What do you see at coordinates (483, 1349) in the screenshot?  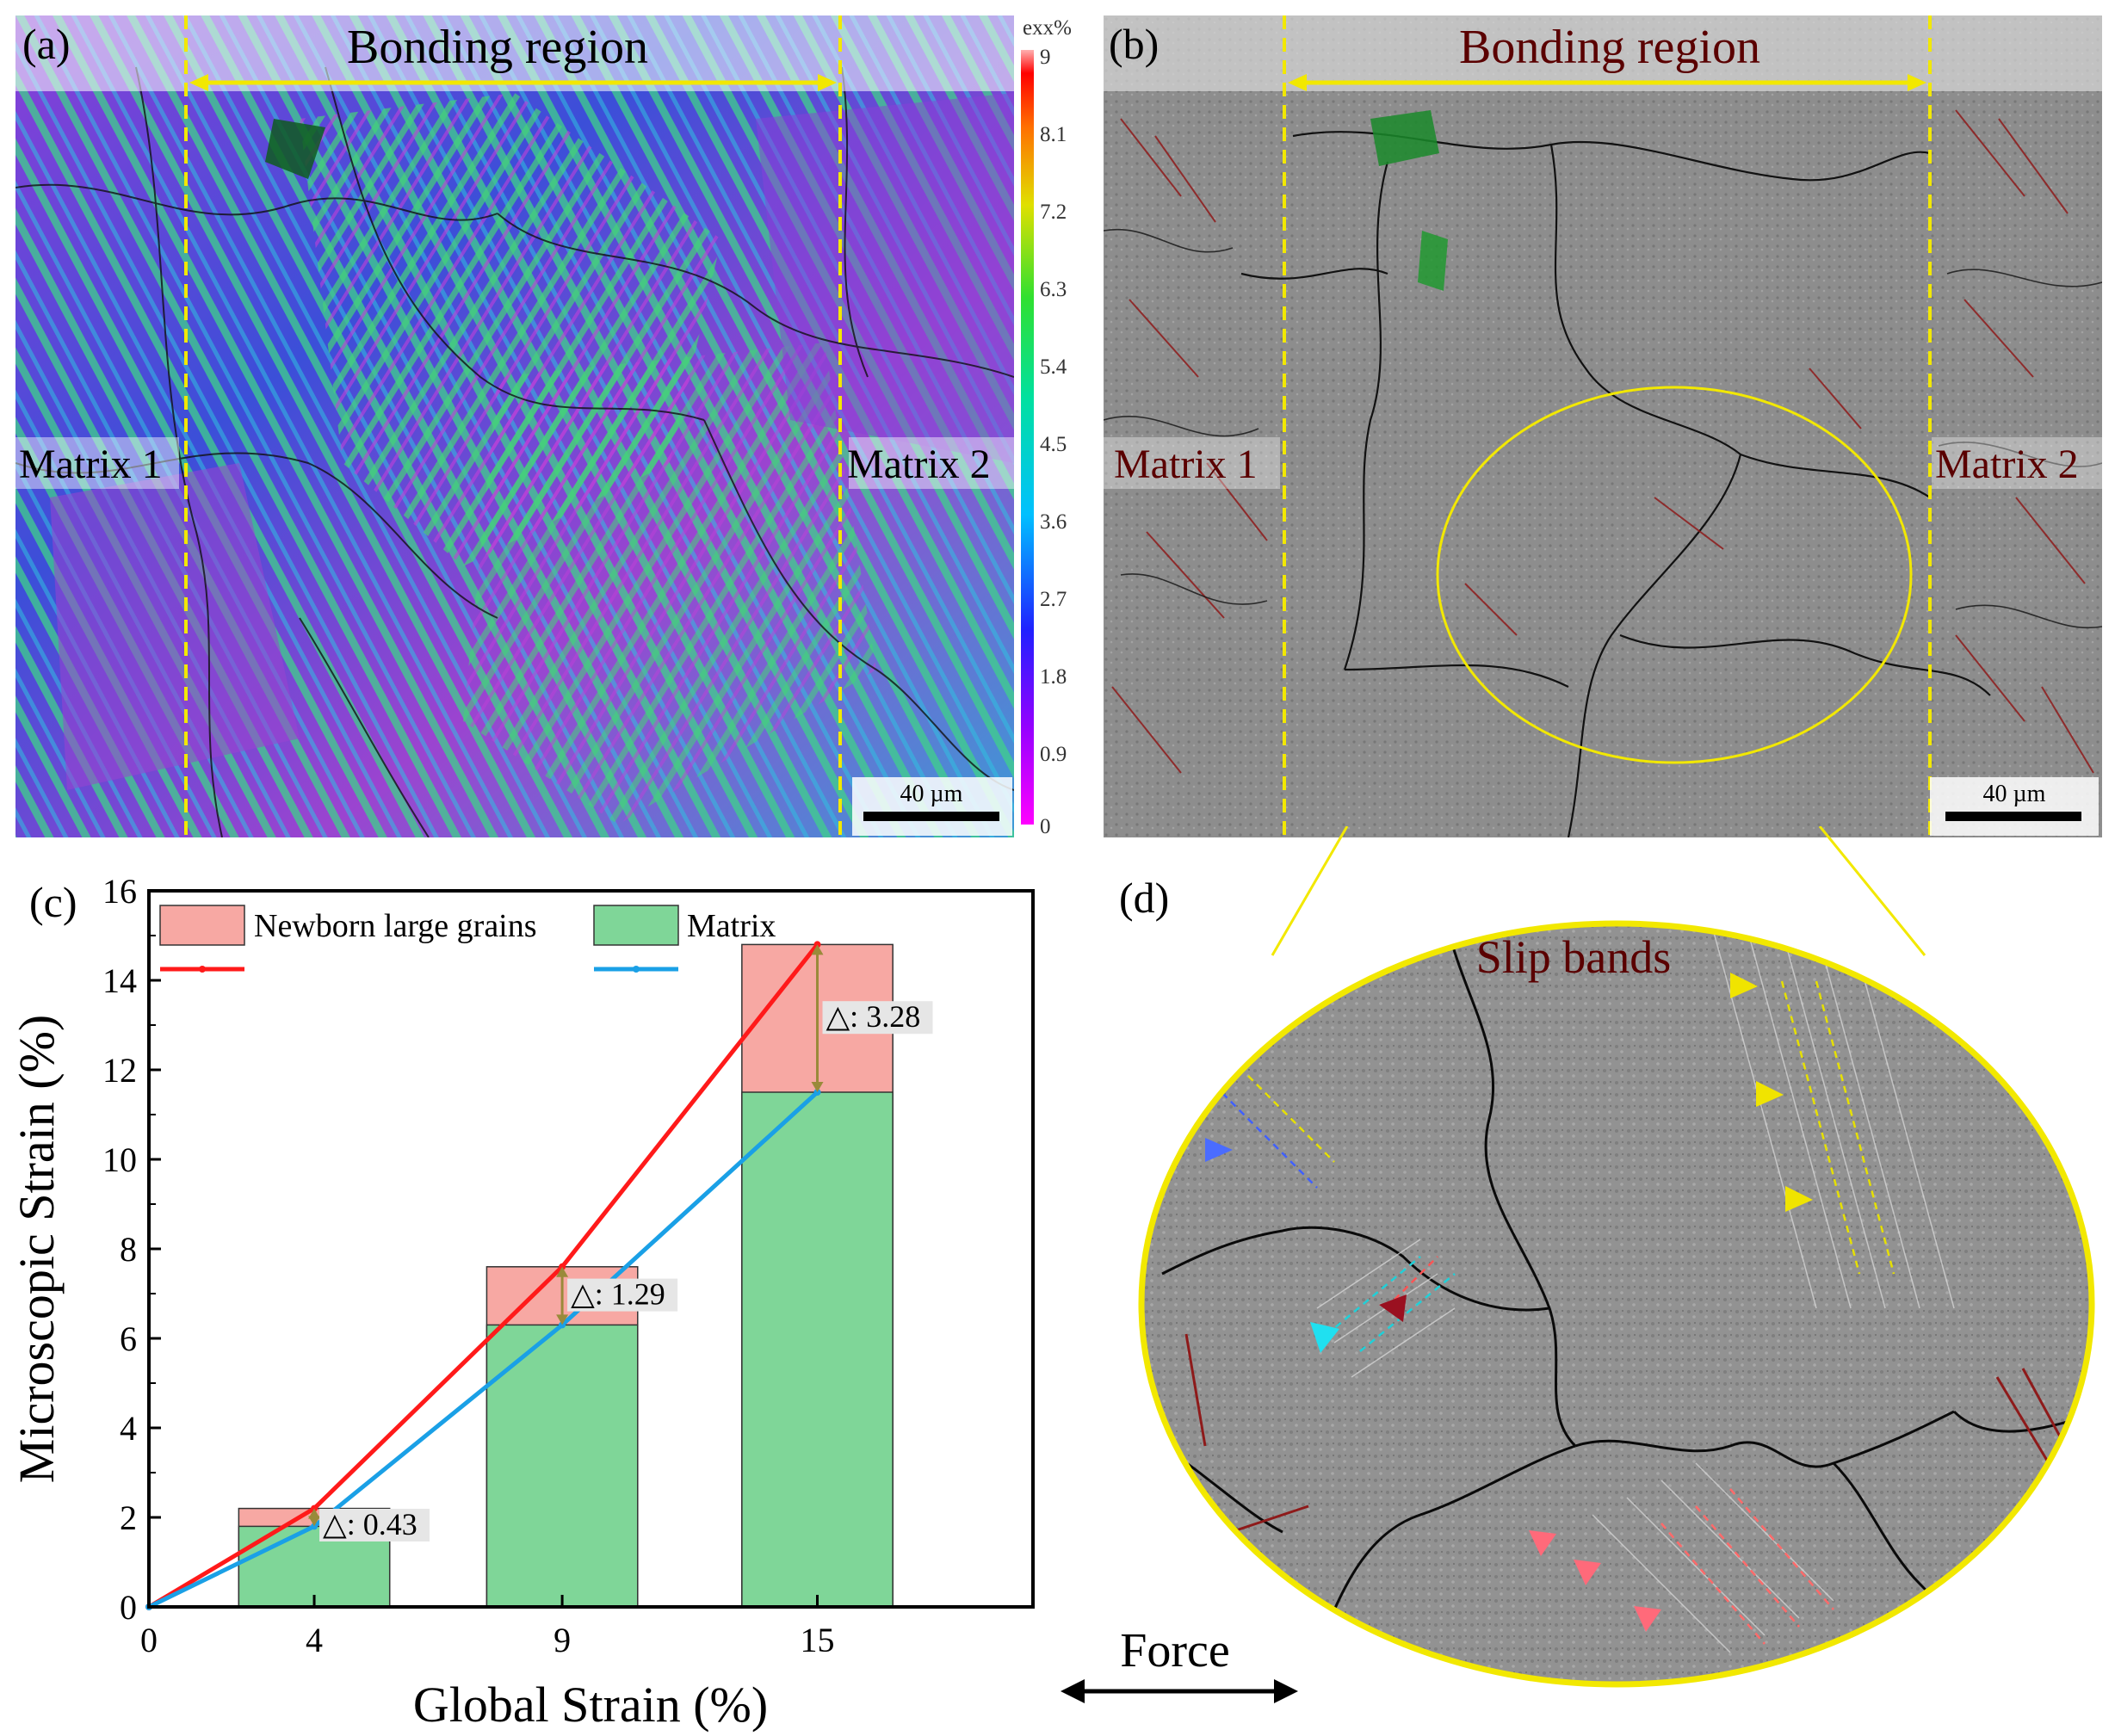 I see `line-matrix` at bounding box center [483, 1349].